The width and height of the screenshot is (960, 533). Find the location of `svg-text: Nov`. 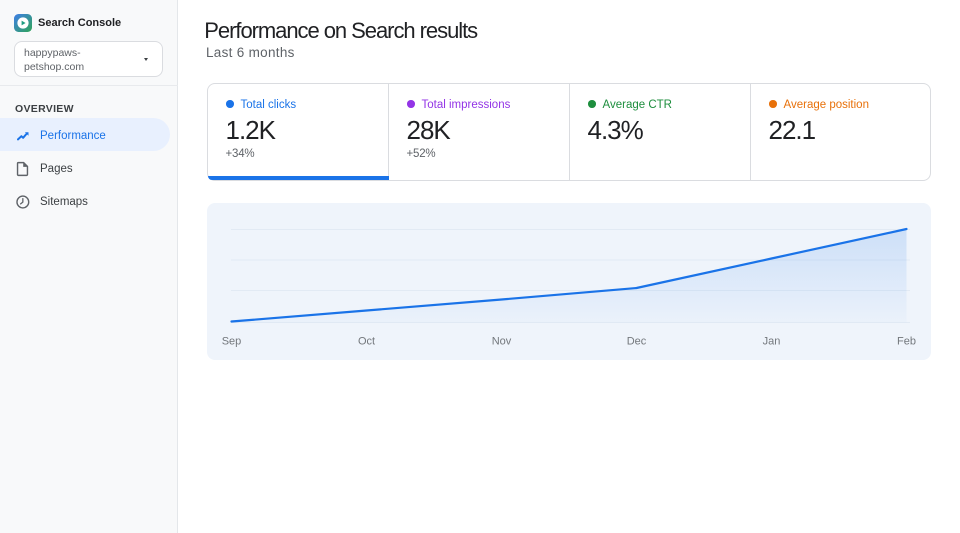

svg-text: Nov is located at coordinates (502, 342).